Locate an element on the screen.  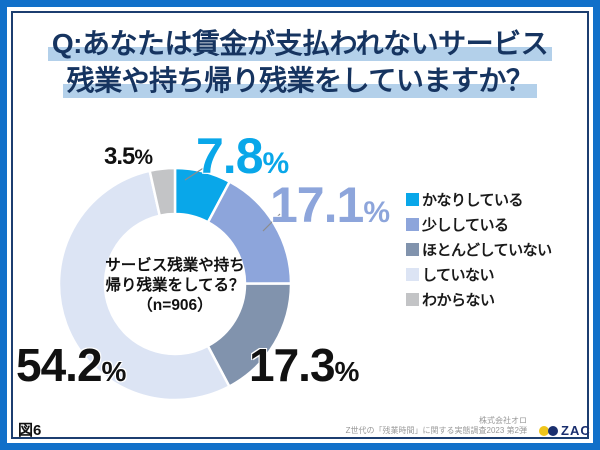
legend-item-4: していない is located at coordinates (479, 275).